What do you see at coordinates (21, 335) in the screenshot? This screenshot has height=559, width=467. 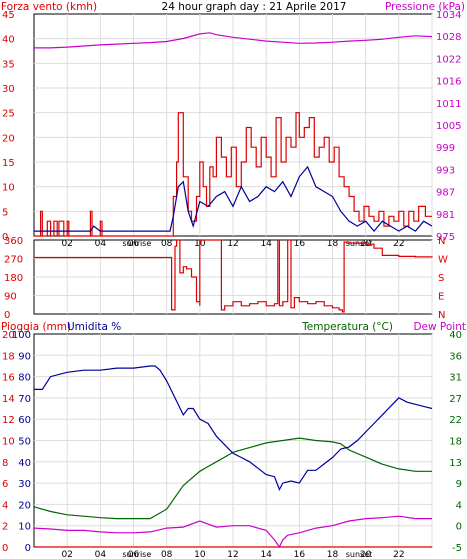 I see `y-tick-label: 100` at bounding box center [21, 335].